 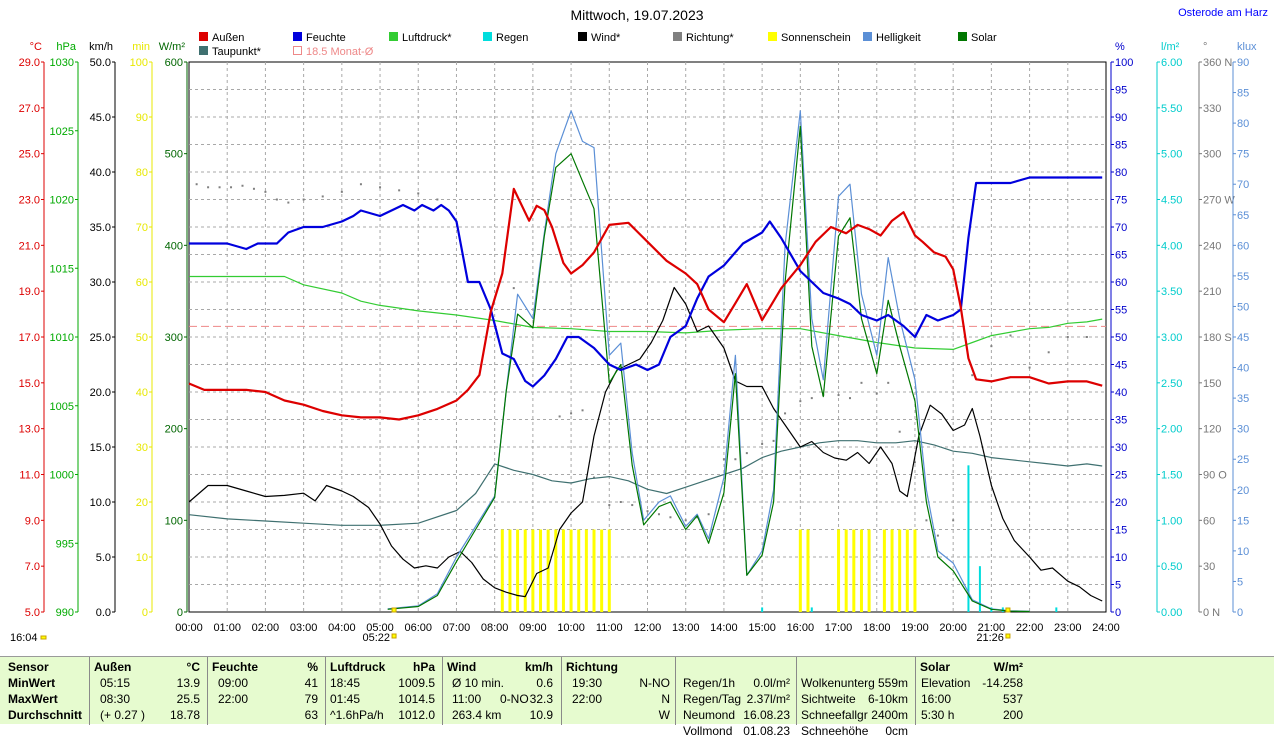 What do you see at coordinates (416, 715) in the screenshot?
I see `stats-druck-value: 1012.0` at bounding box center [416, 715].